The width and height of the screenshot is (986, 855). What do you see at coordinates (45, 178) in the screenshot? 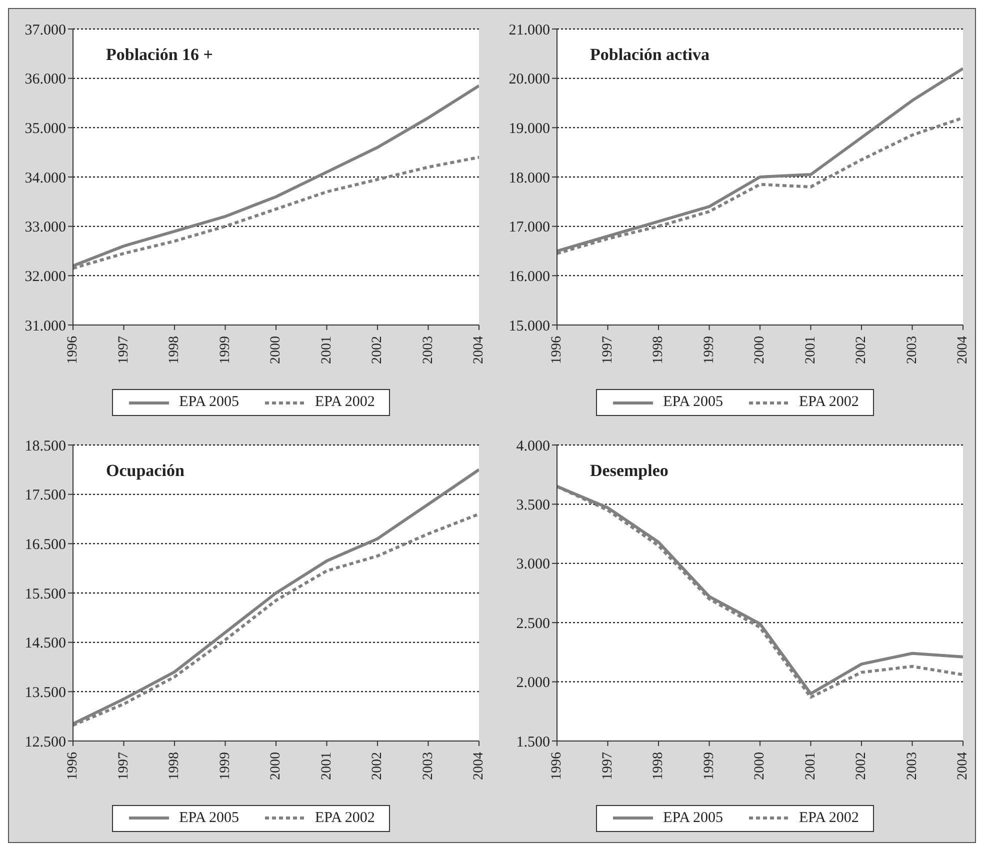
I see `y-tick-label: 34.000` at bounding box center [45, 178].